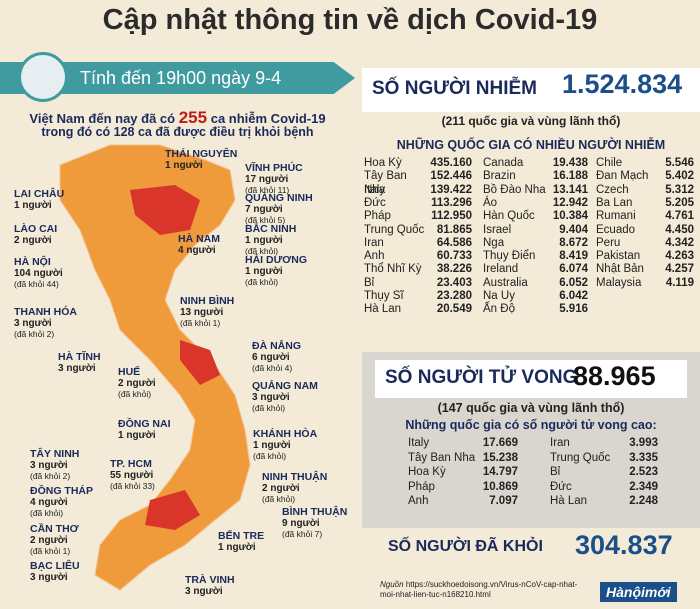 The width and height of the screenshot is (700, 609). I want to click on province-cases: 7 người, so click(264, 209).